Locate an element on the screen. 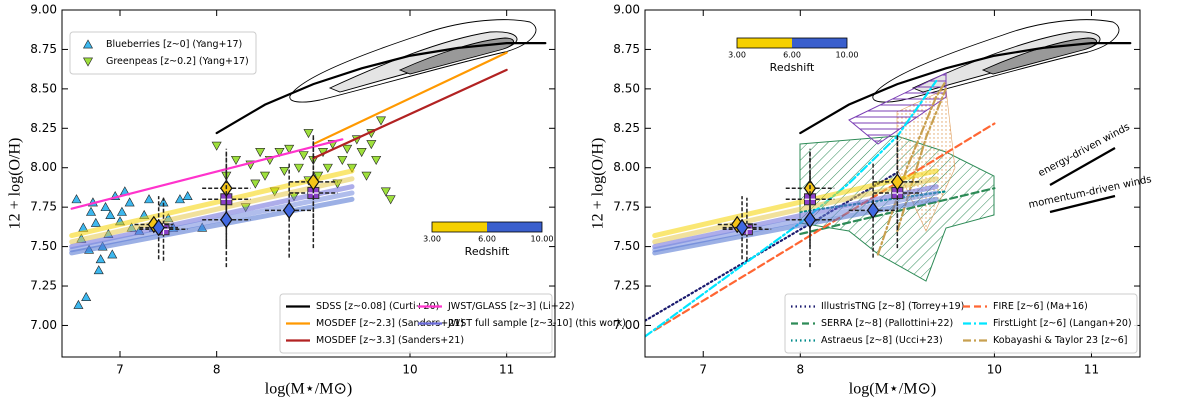 Image resolution: width=1200 pixels, height=402 pixels. annotation: energy-driven winds is located at coordinates (1084, 151).